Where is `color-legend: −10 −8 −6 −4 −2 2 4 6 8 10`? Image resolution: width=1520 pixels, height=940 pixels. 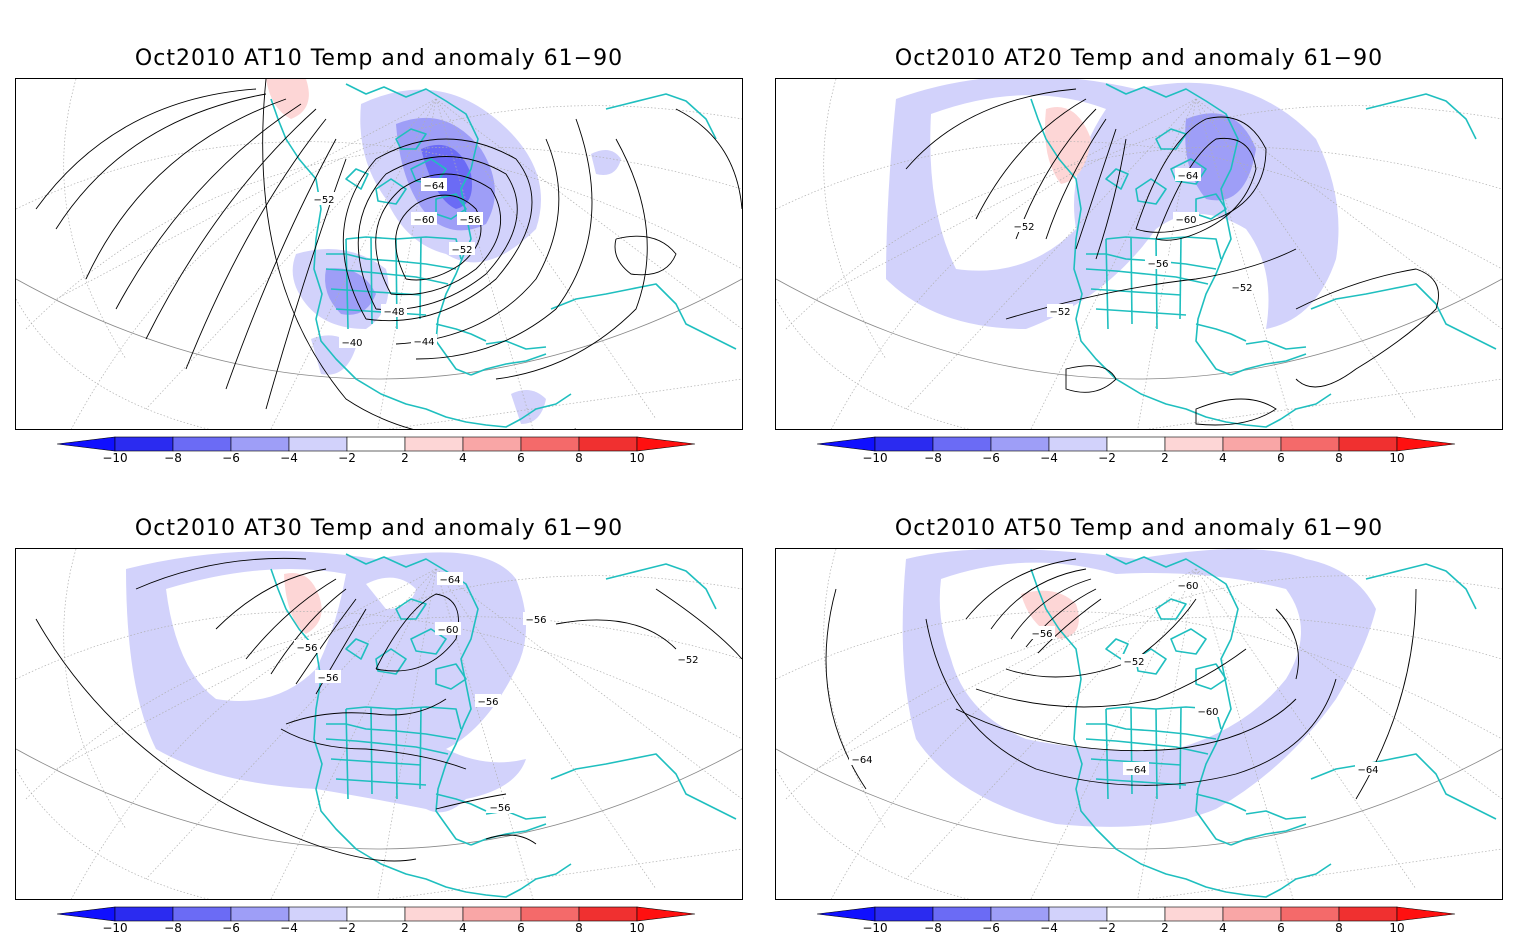
color-legend: −10 −8 −6 −4 −2 2 4 6 8 10 is located at coordinates (1140, 452).